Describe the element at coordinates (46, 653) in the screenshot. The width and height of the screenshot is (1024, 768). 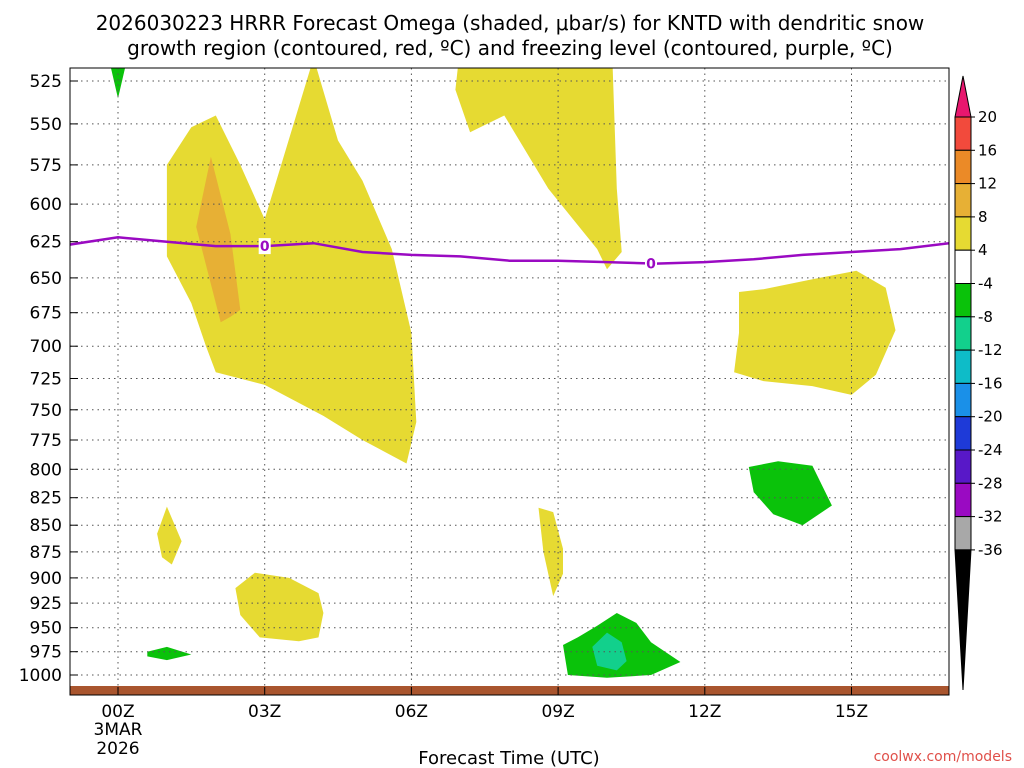
I see `y-tick-label-975: 975` at that location.